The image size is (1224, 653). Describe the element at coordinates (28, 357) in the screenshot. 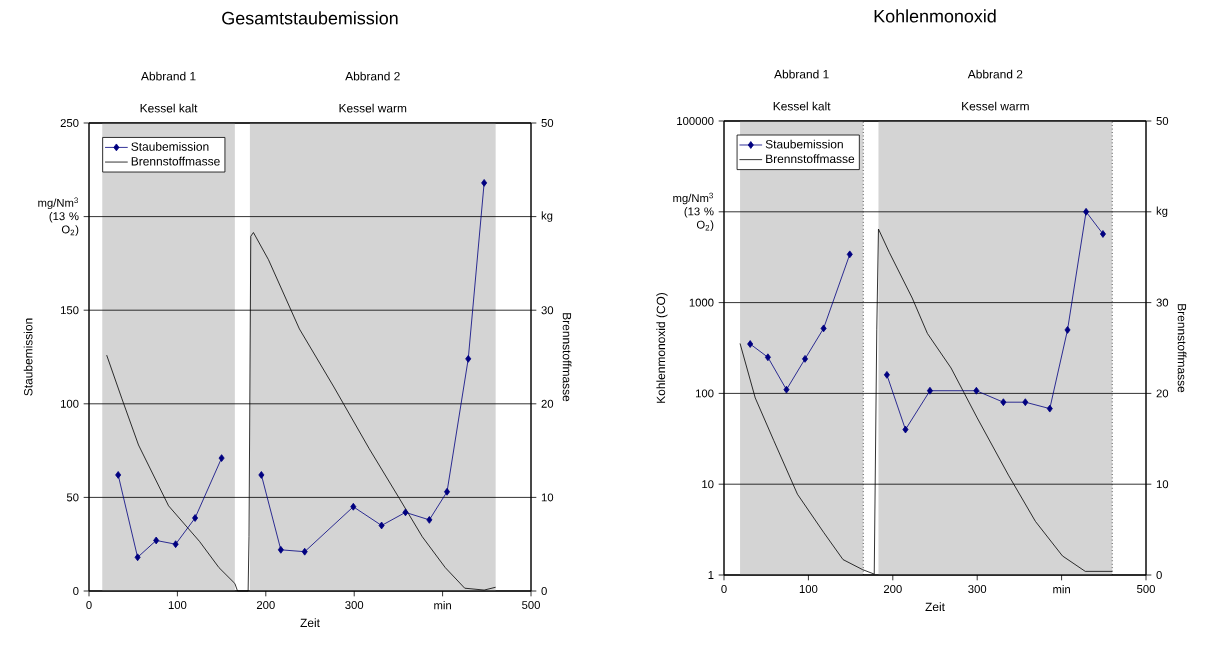

I see `y-axis-title: Staubemission` at that location.